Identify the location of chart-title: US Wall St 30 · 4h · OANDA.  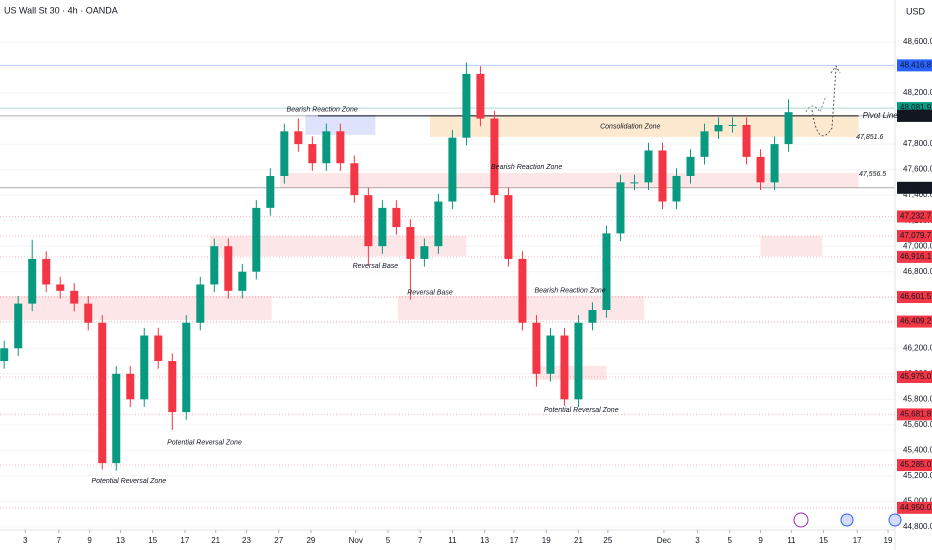
(61, 10).